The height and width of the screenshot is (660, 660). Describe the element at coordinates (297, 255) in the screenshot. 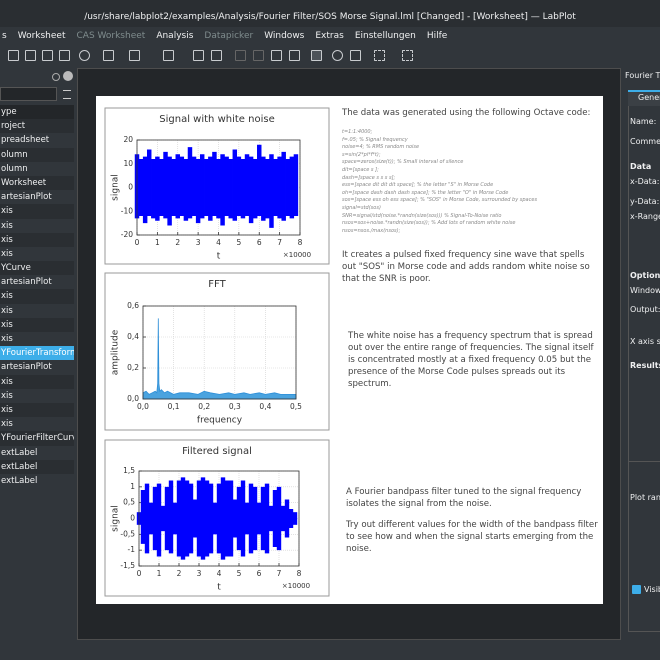

I see `x-multiplier: ×10000` at that location.